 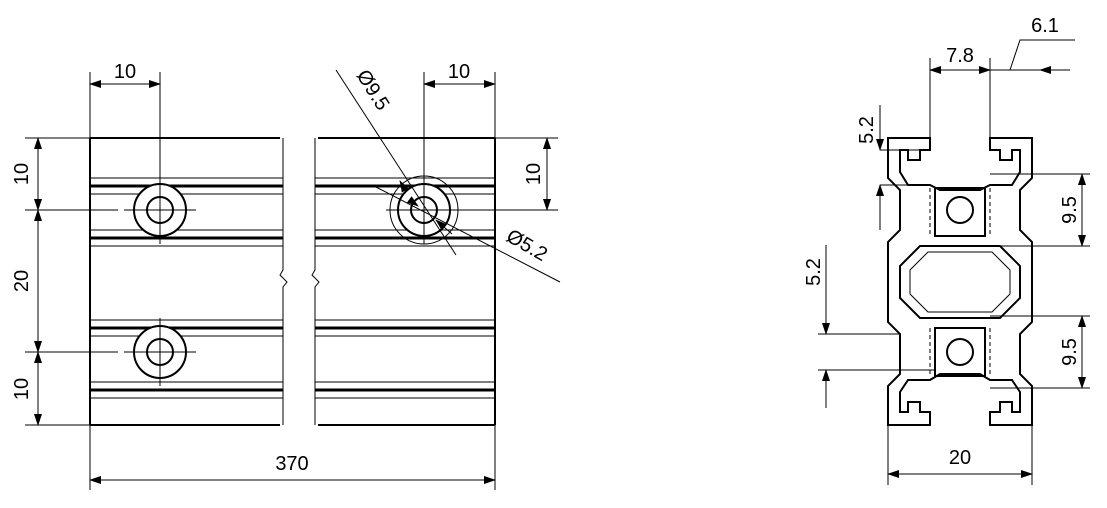 I want to click on dim-hole-diameter: Ø5.2, so click(x=527, y=245).